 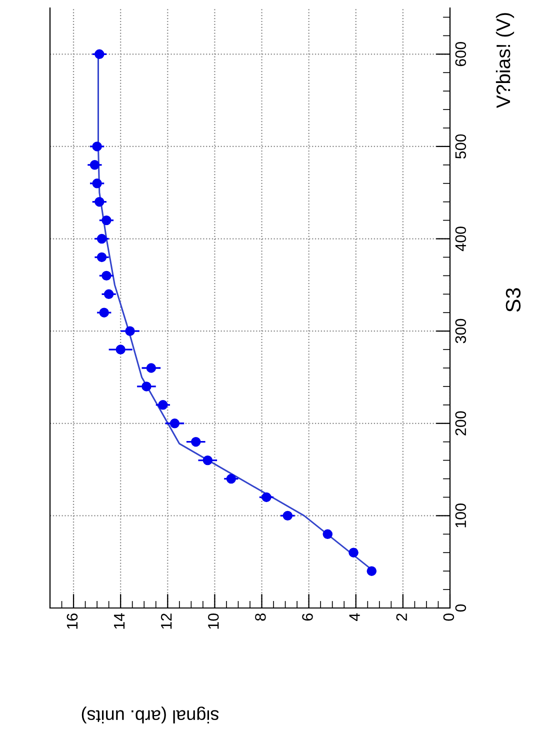 What do you see at coordinates (460, 423) in the screenshot?
I see `y-tick-label: 200` at bounding box center [460, 423].